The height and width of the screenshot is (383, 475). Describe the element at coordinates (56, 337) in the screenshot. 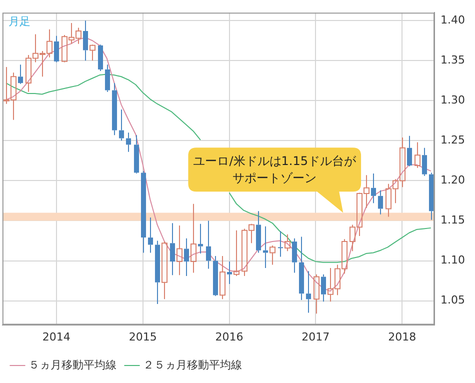

I see `x-tick-label: 2014` at that location.